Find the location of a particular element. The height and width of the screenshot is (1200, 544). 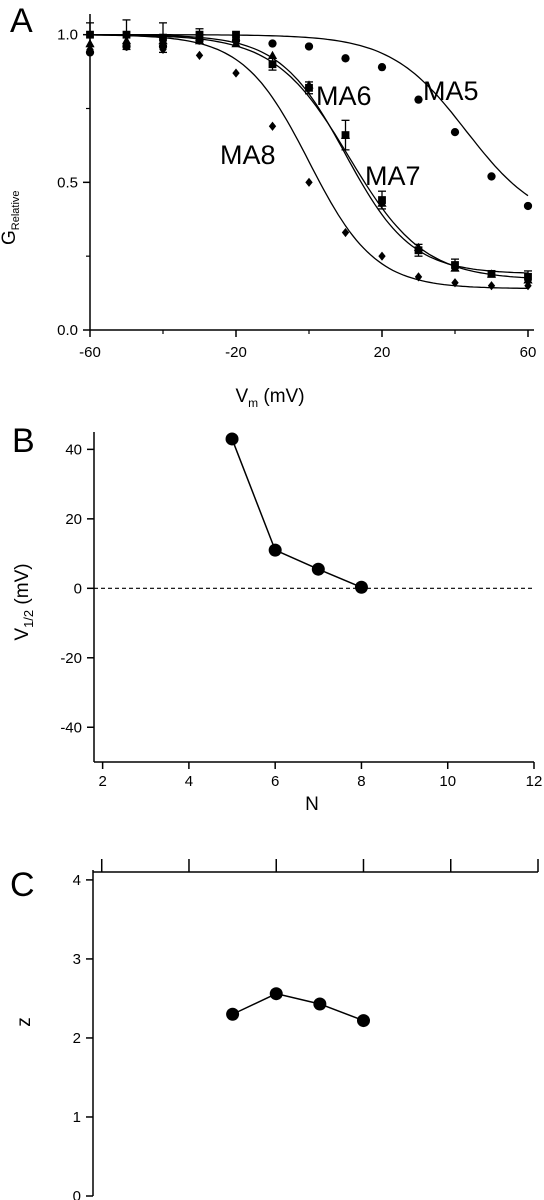

panel-b-y-tick-label: -20 is located at coordinates (71, 658).